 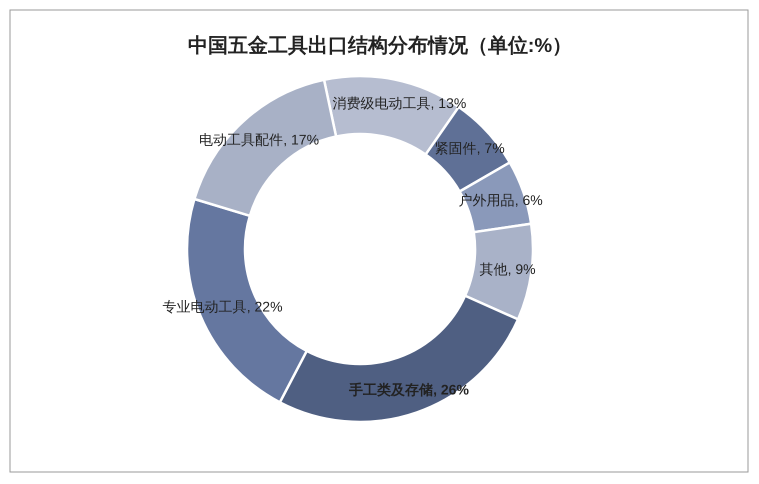 I want to click on slice-label: 消费级电动工具, 13%, so click(x=399, y=102).